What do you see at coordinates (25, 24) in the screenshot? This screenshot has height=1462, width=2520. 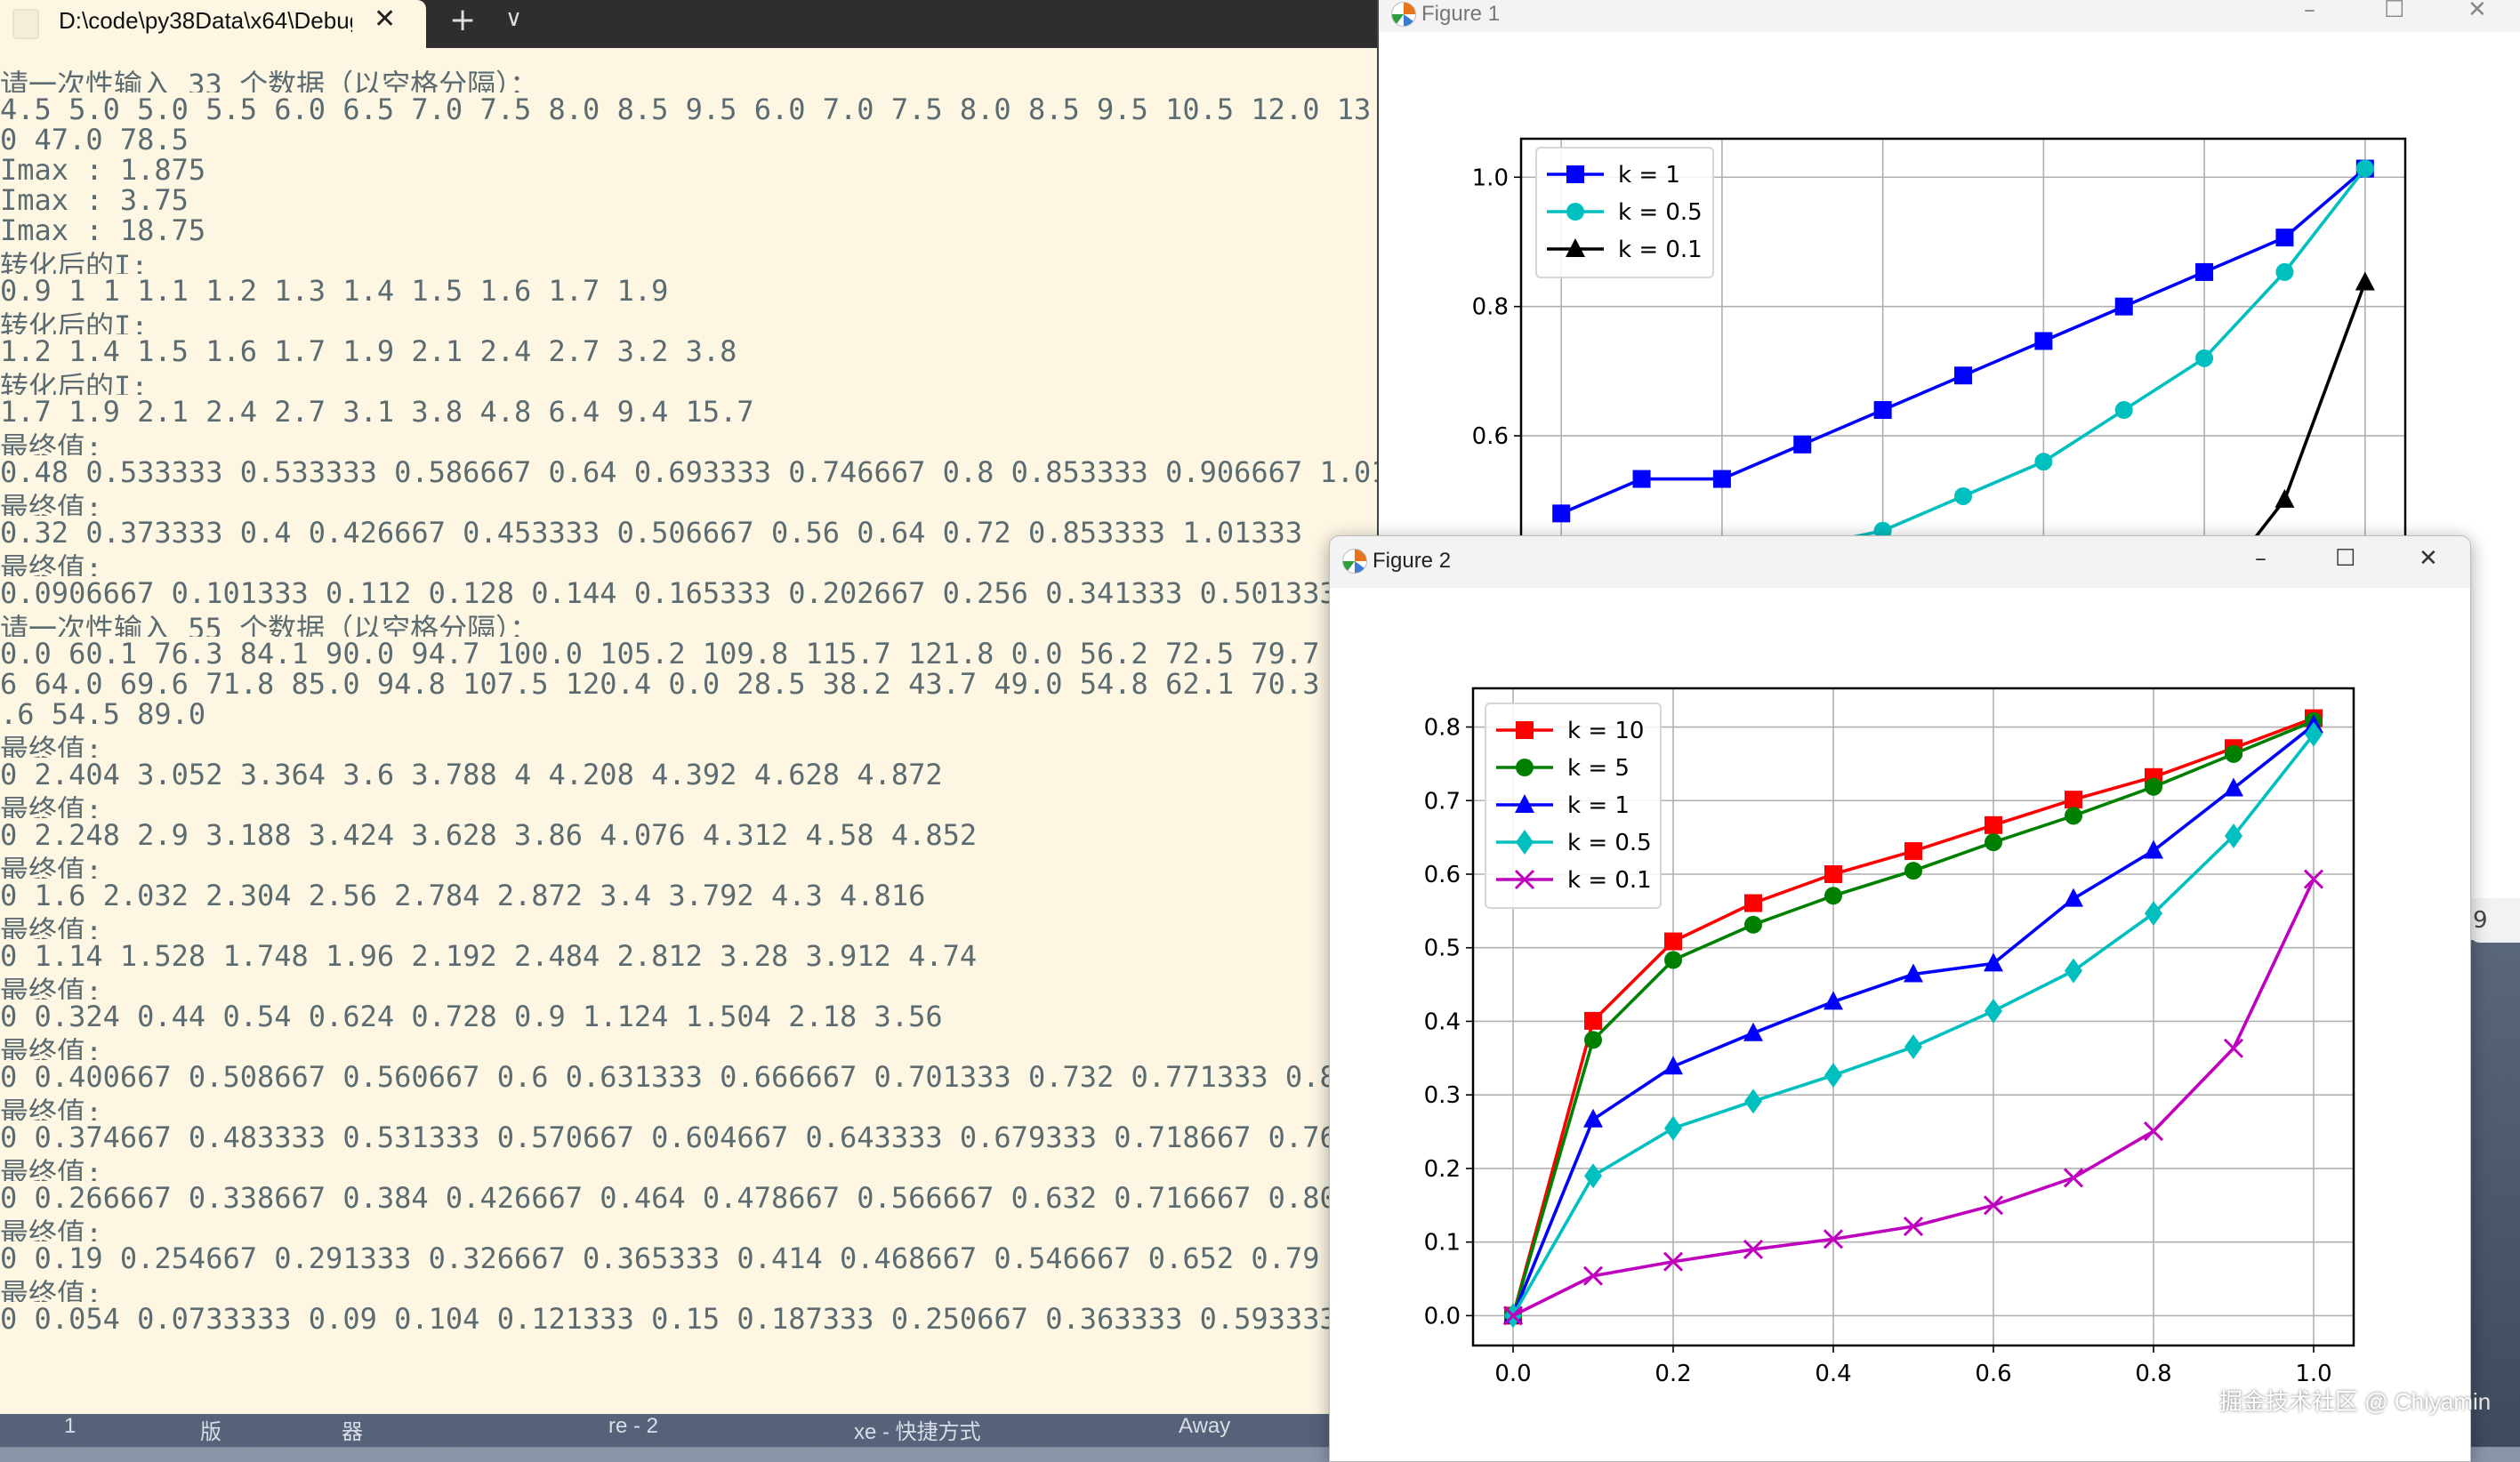 I see `terminal-icon` at bounding box center [25, 24].